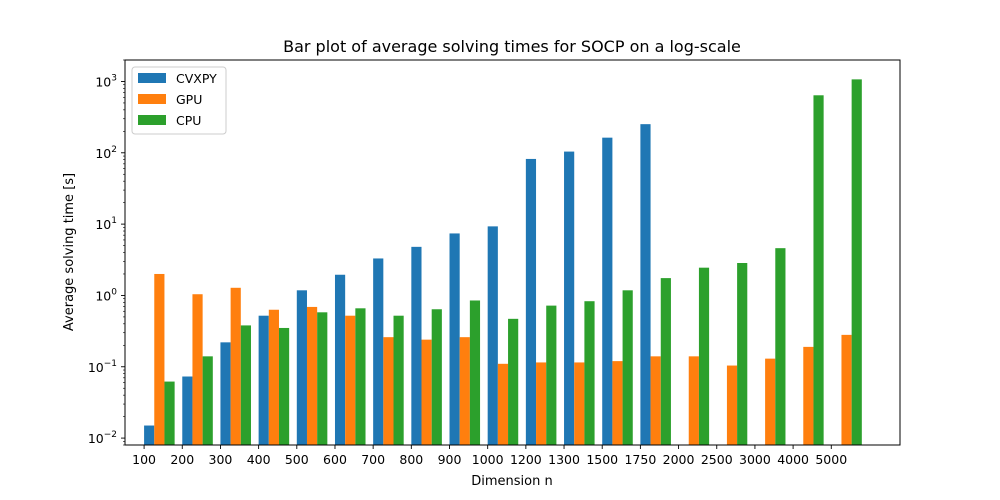 This screenshot has width=1000, height=500. What do you see at coordinates (196, 78) in the screenshot?
I see `legend-label-cvxpy: CVXPY` at bounding box center [196, 78].